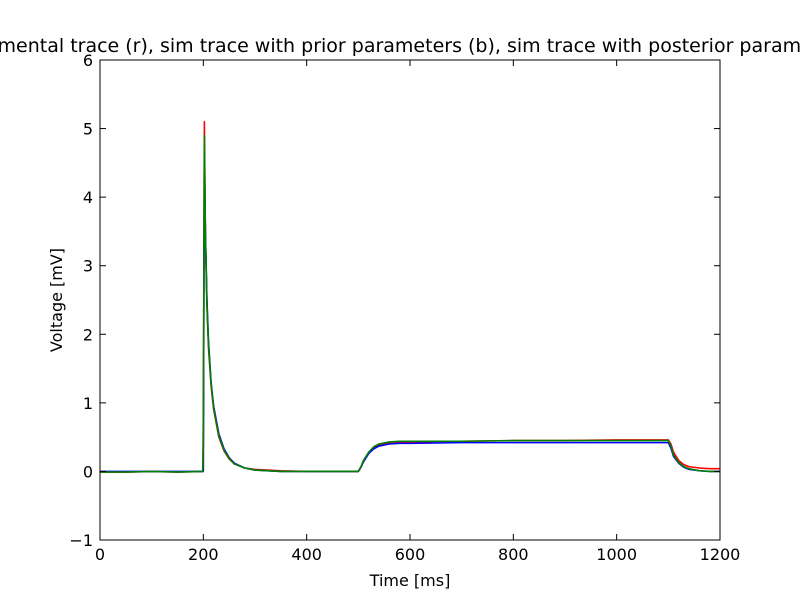  I want to click on y-tick-label: 3, so click(88, 266).